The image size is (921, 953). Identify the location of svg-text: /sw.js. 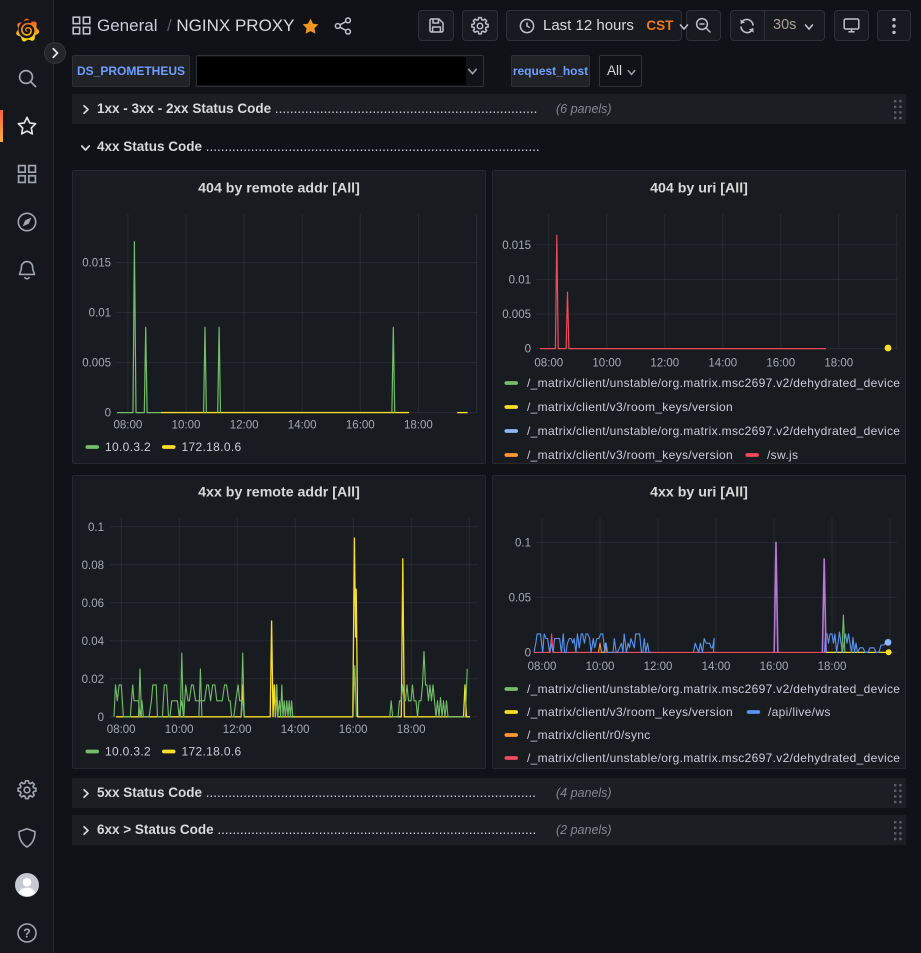
(782, 455).